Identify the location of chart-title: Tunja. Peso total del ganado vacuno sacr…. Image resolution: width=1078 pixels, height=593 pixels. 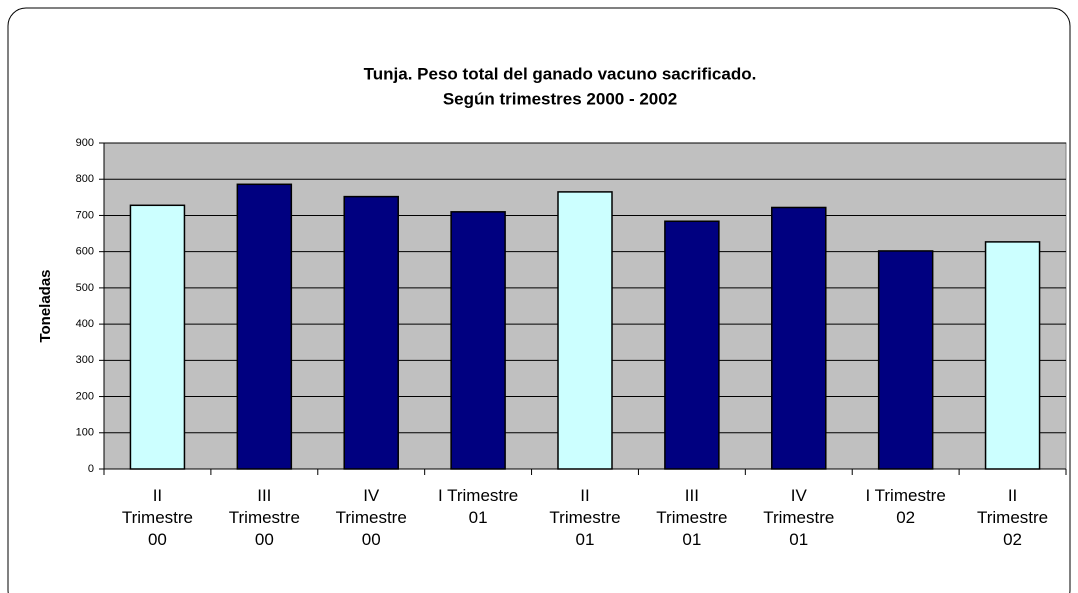
(560, 73).